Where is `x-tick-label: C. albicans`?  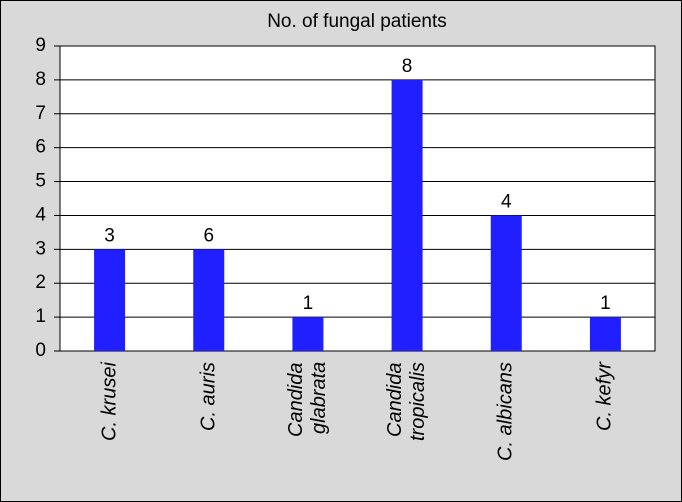 x-tick-label: C. albicans is located at coordinates (505, 411).